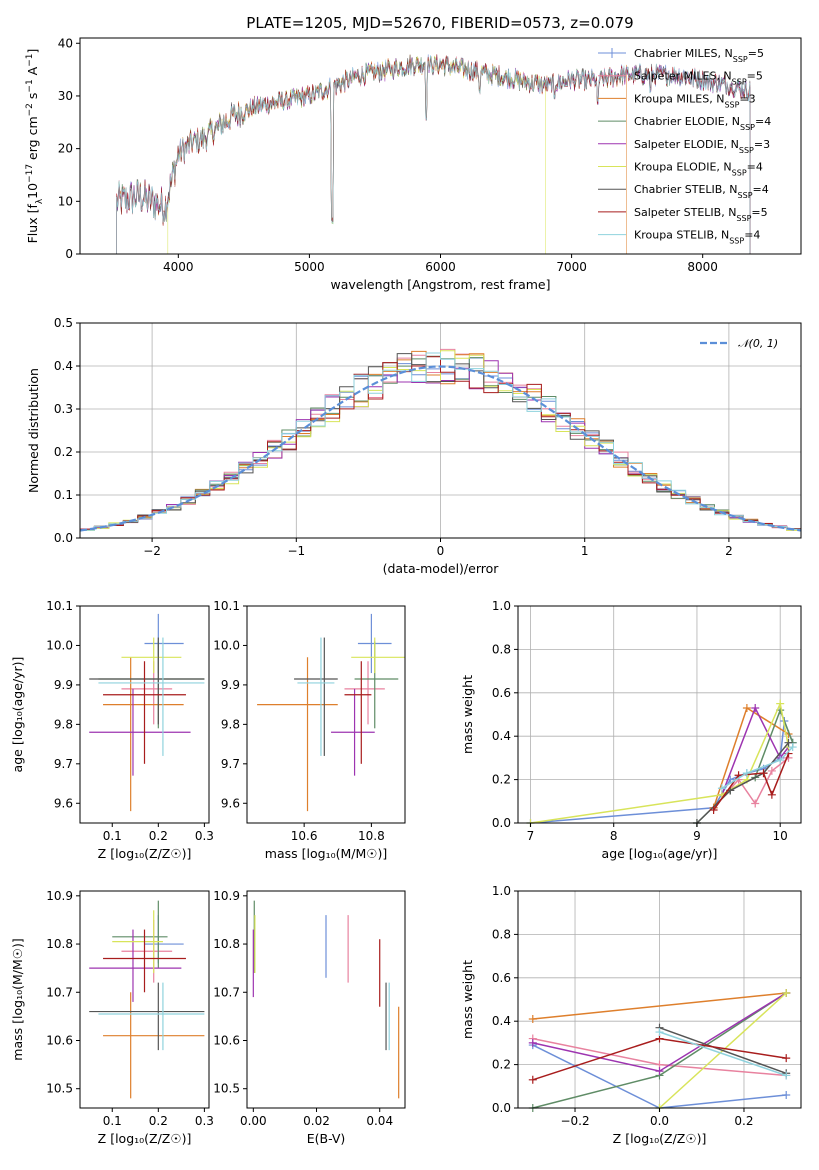 The width and height of the screenshot is (819, 1170). Describe the element at coordinates (467, 999) in the screenshot. I see `mass_weight_vs_Z-ylabel: mass weight` at that location.